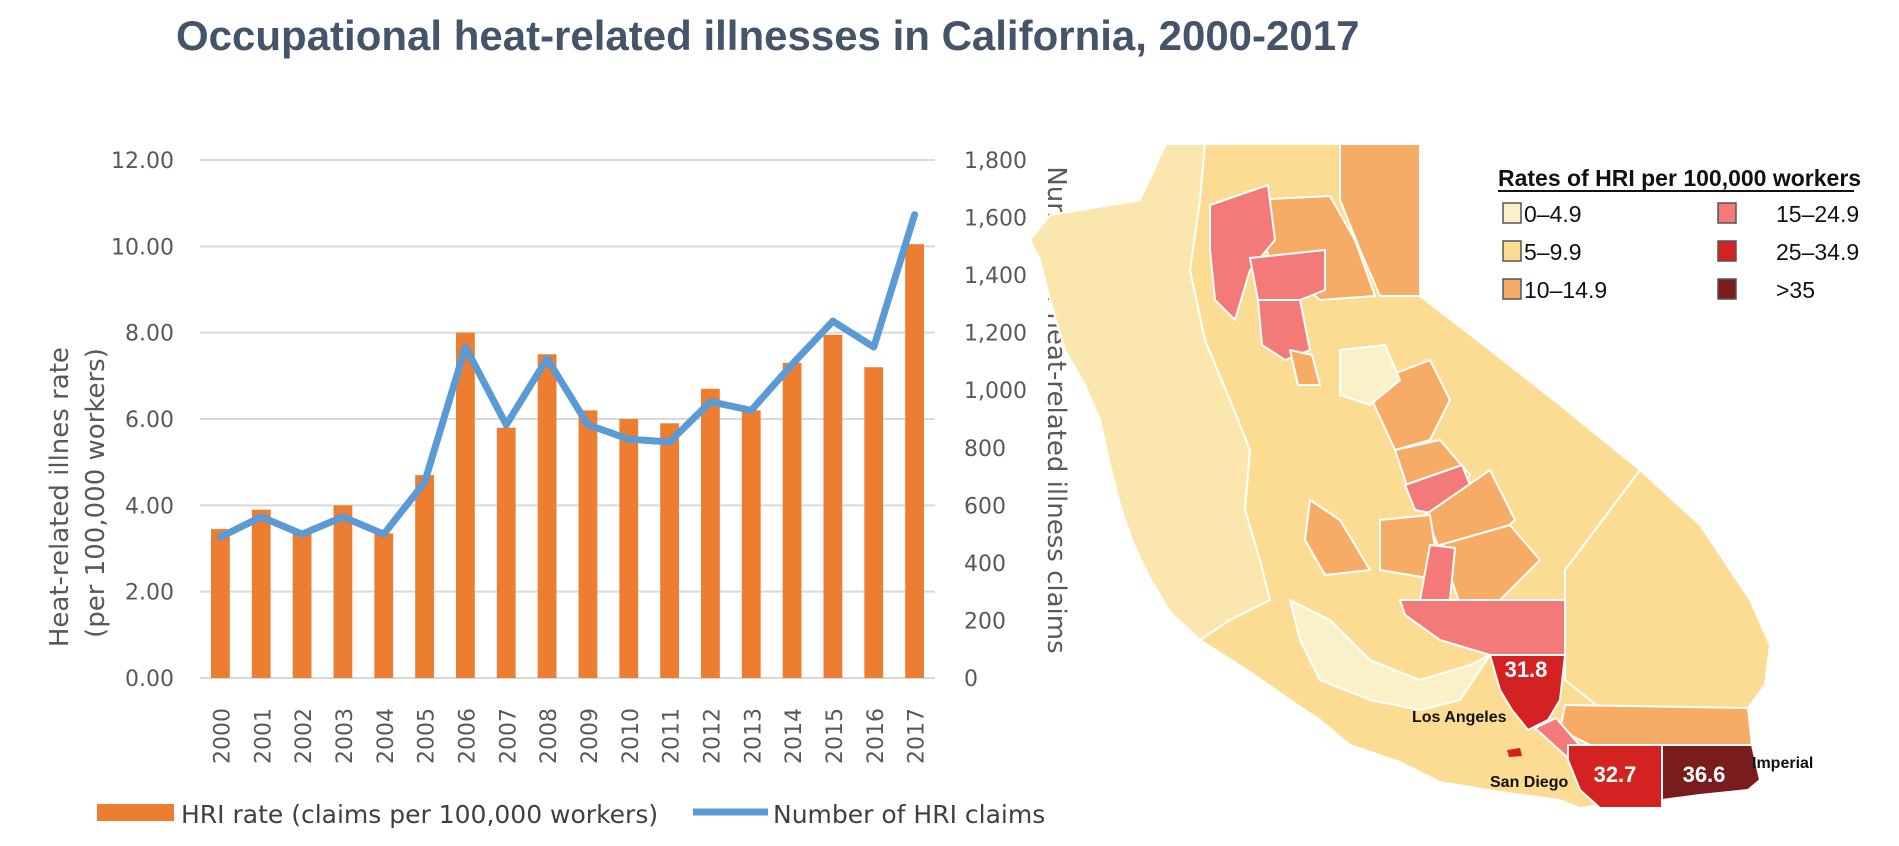  What do you see at coordinates (261, 593) in the screenshot?
I see `bar-2001` at bounding box center [261, 593].